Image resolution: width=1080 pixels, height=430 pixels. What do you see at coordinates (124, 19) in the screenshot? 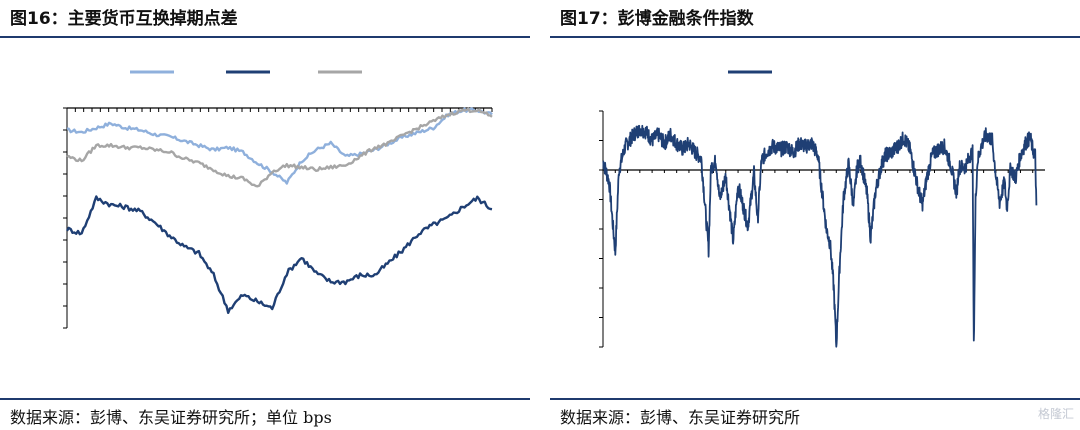
I see `left-chart-title: 图16：主要货币互换掉期点差` at bounding box center [124, 19].